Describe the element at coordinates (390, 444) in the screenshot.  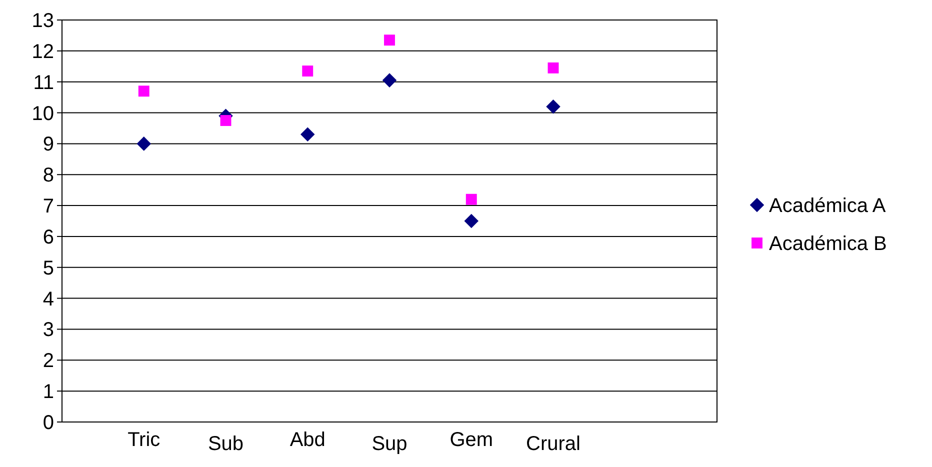
I see `x-tick-label: Sup` at that location.